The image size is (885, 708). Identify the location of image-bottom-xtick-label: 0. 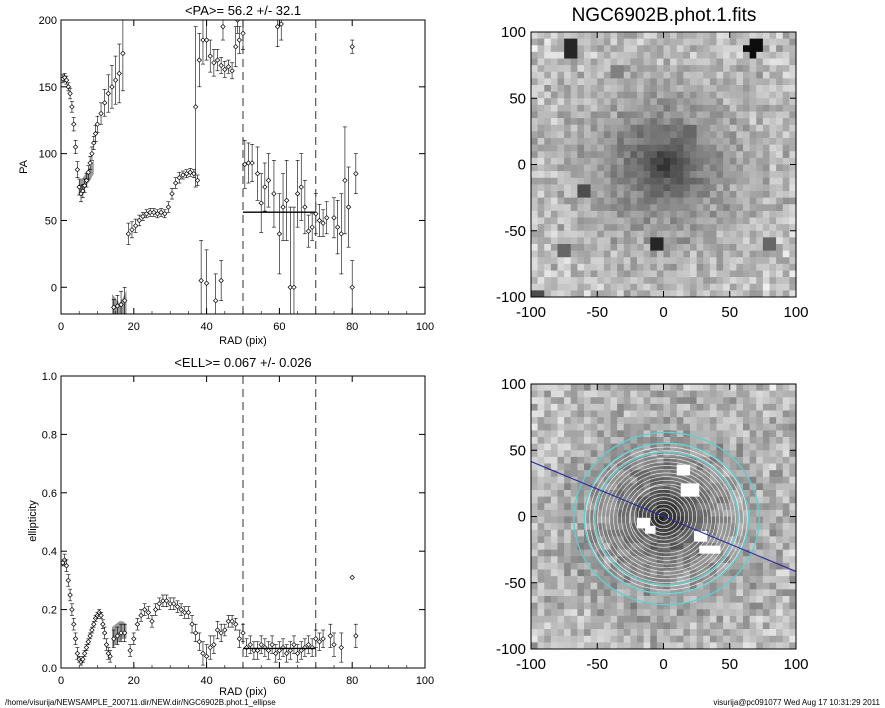
(663, 664).